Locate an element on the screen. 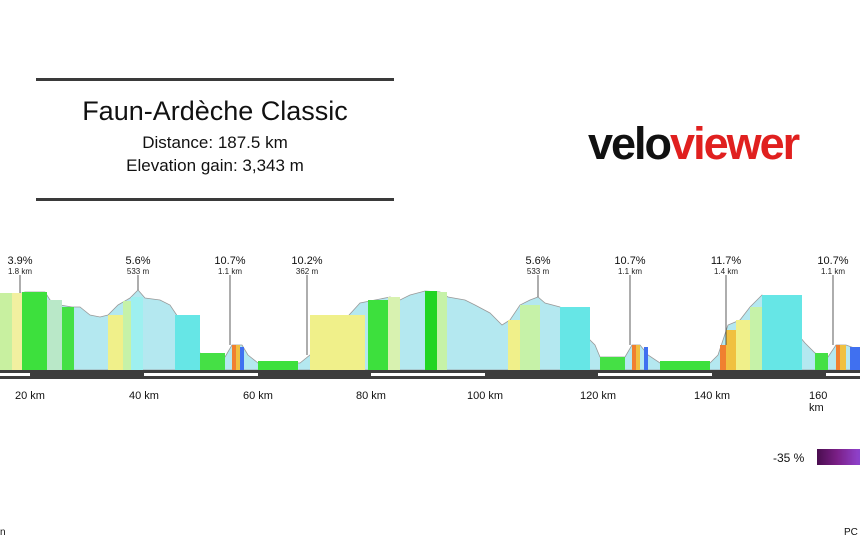 The image size is (860, 546). climb-label: 11.7% 1.4 km is located at coordinates (726, 265).